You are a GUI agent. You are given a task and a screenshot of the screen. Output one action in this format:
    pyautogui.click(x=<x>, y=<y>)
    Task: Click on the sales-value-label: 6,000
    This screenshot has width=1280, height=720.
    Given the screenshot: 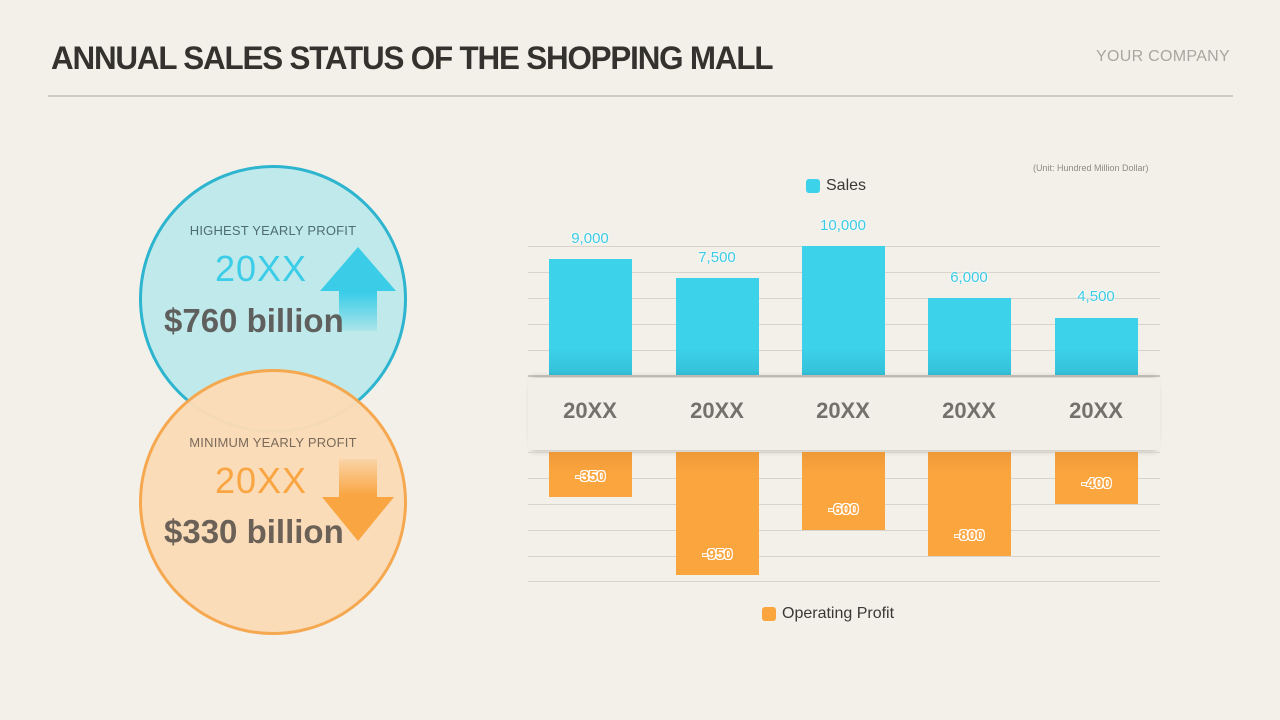 What is the action you would take?
    pyautogui.click(x=969, y=277)
    